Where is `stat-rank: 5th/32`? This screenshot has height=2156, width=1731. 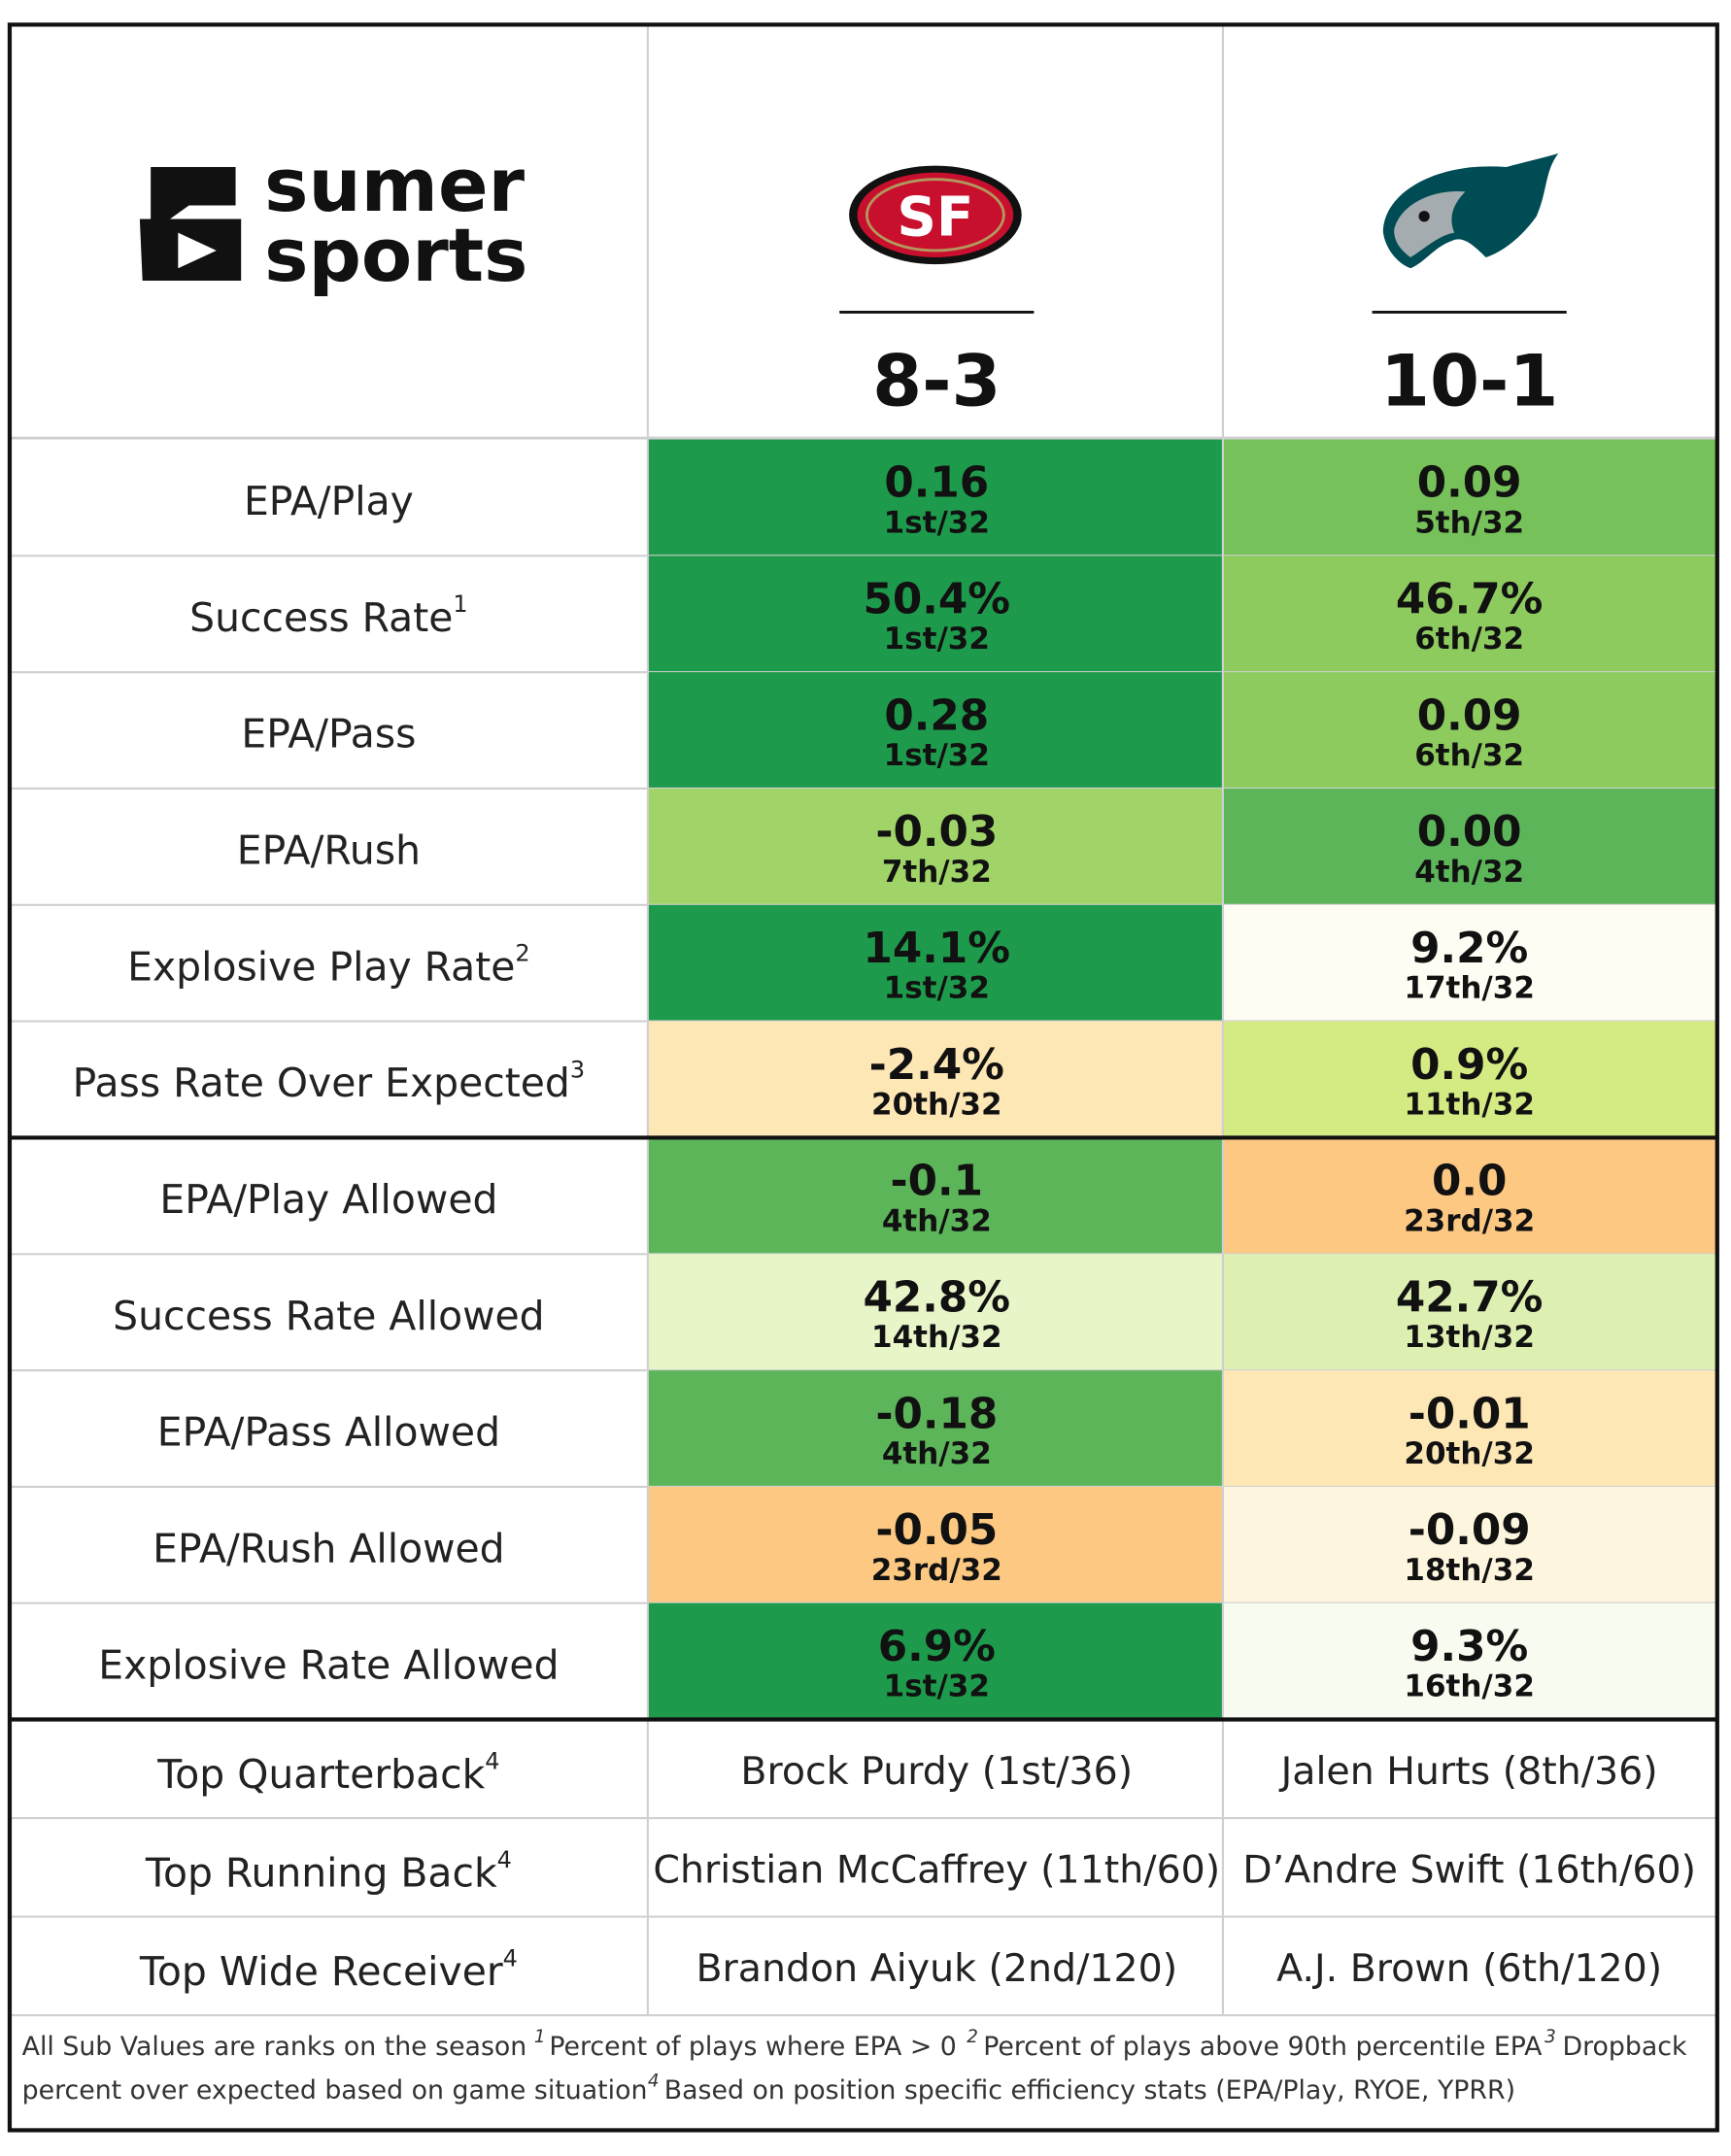 stat-rank: 5th/32 is located at coordinates (1469, 522).